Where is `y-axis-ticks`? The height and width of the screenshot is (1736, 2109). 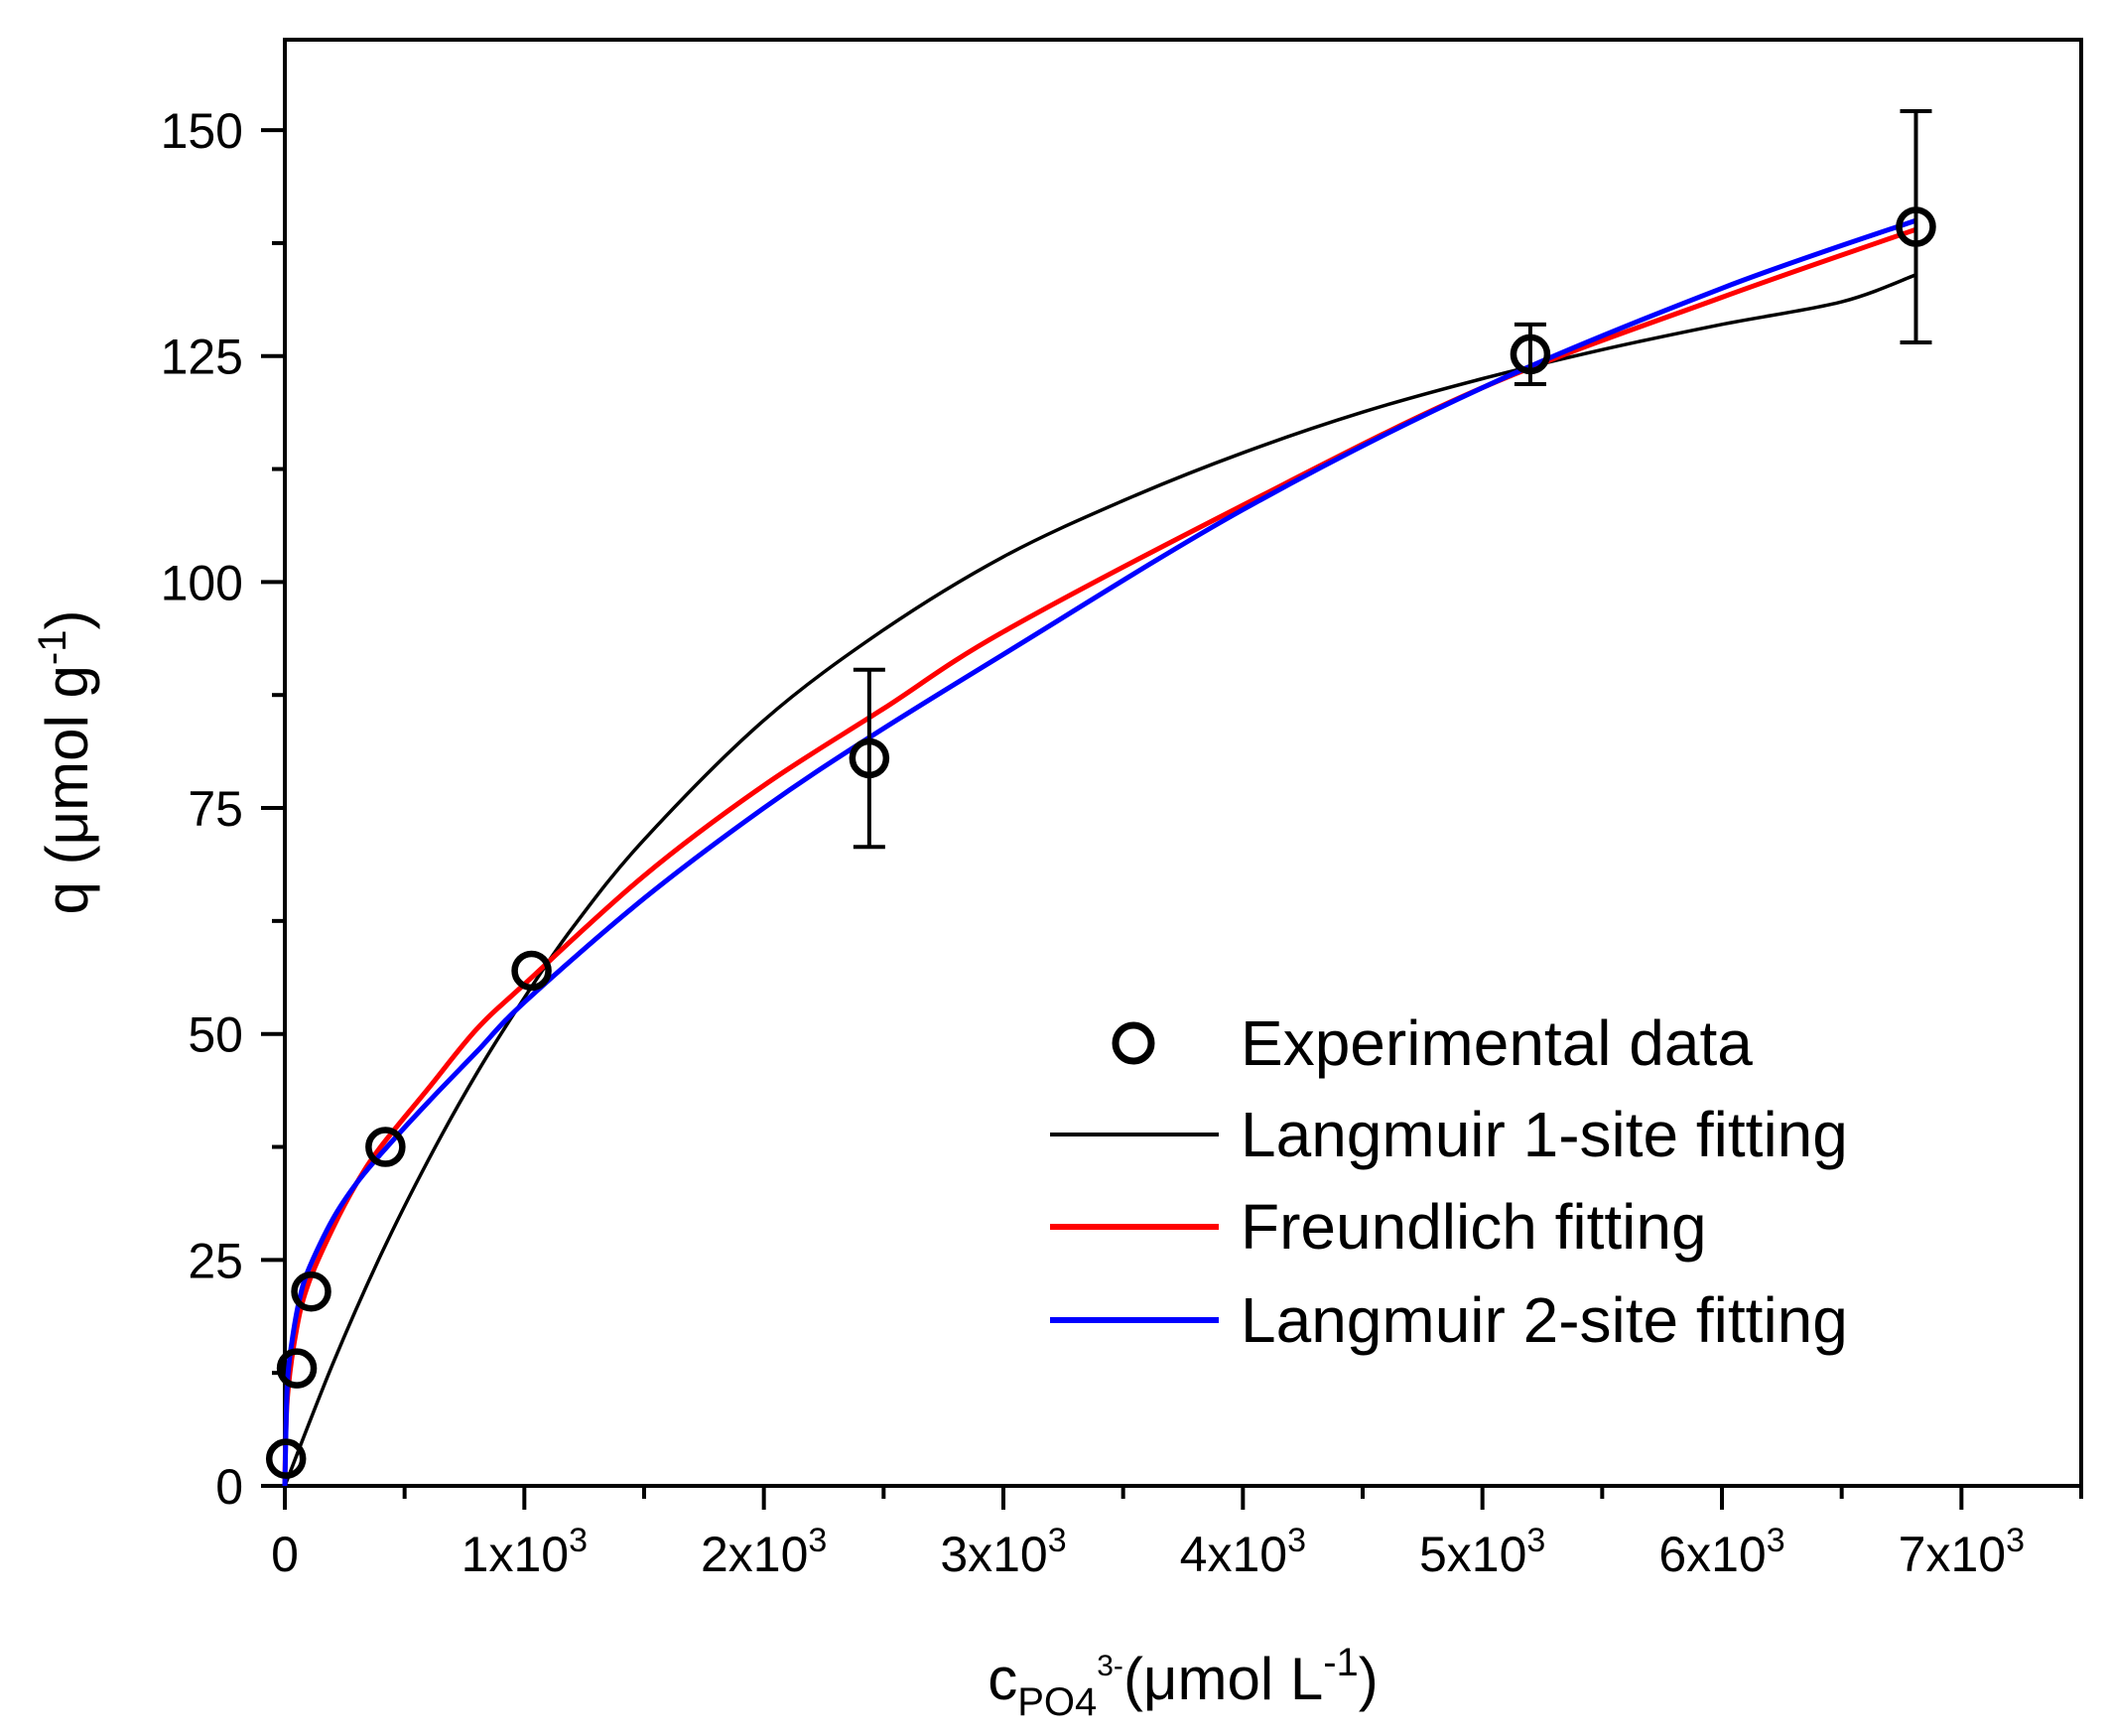 y-axis-ticks is located at coordinates (273, 808).